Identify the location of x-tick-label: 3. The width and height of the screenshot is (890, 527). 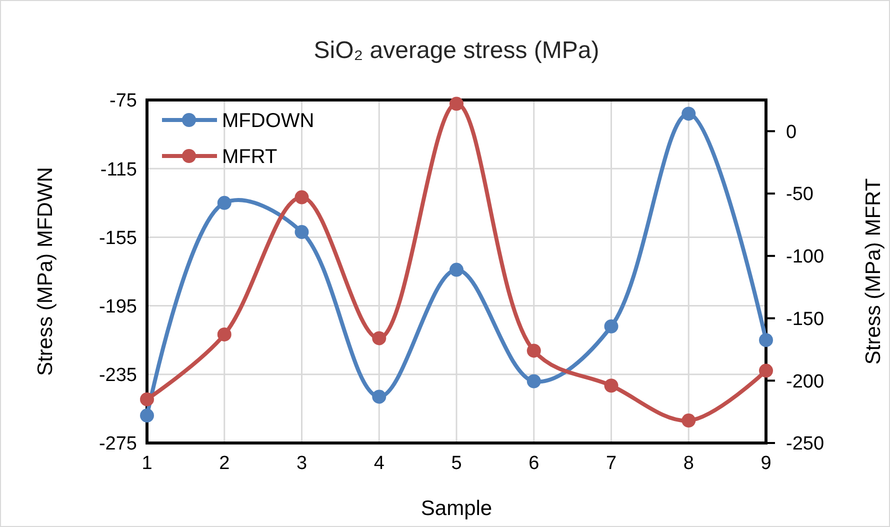
(302, 463).